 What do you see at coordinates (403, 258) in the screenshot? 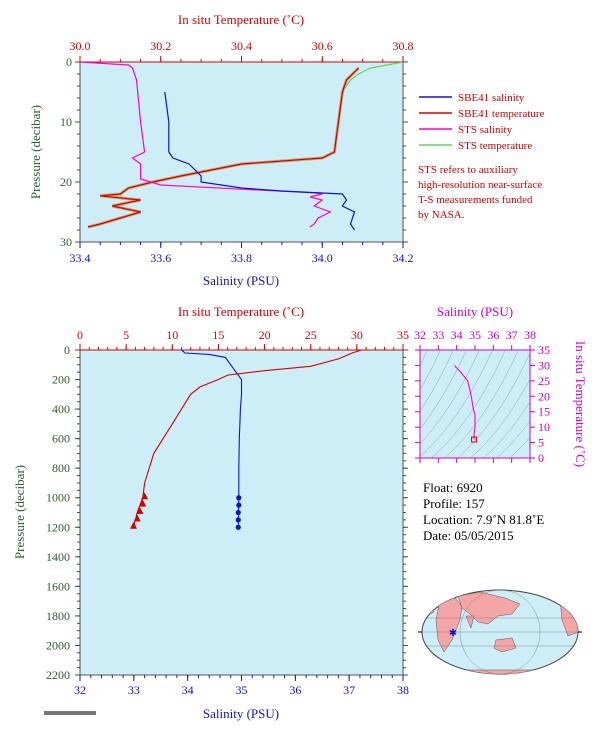
I see `top-salinity-tick-label: 34.2` at bounding box center [403, 258].